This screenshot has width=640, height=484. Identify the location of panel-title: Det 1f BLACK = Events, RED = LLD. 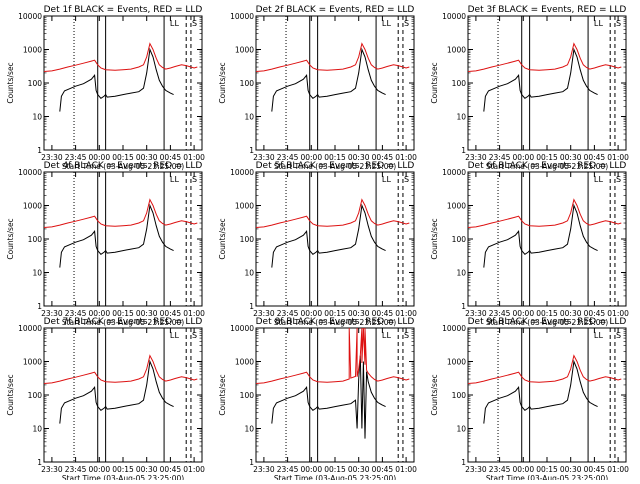
(123, 10).